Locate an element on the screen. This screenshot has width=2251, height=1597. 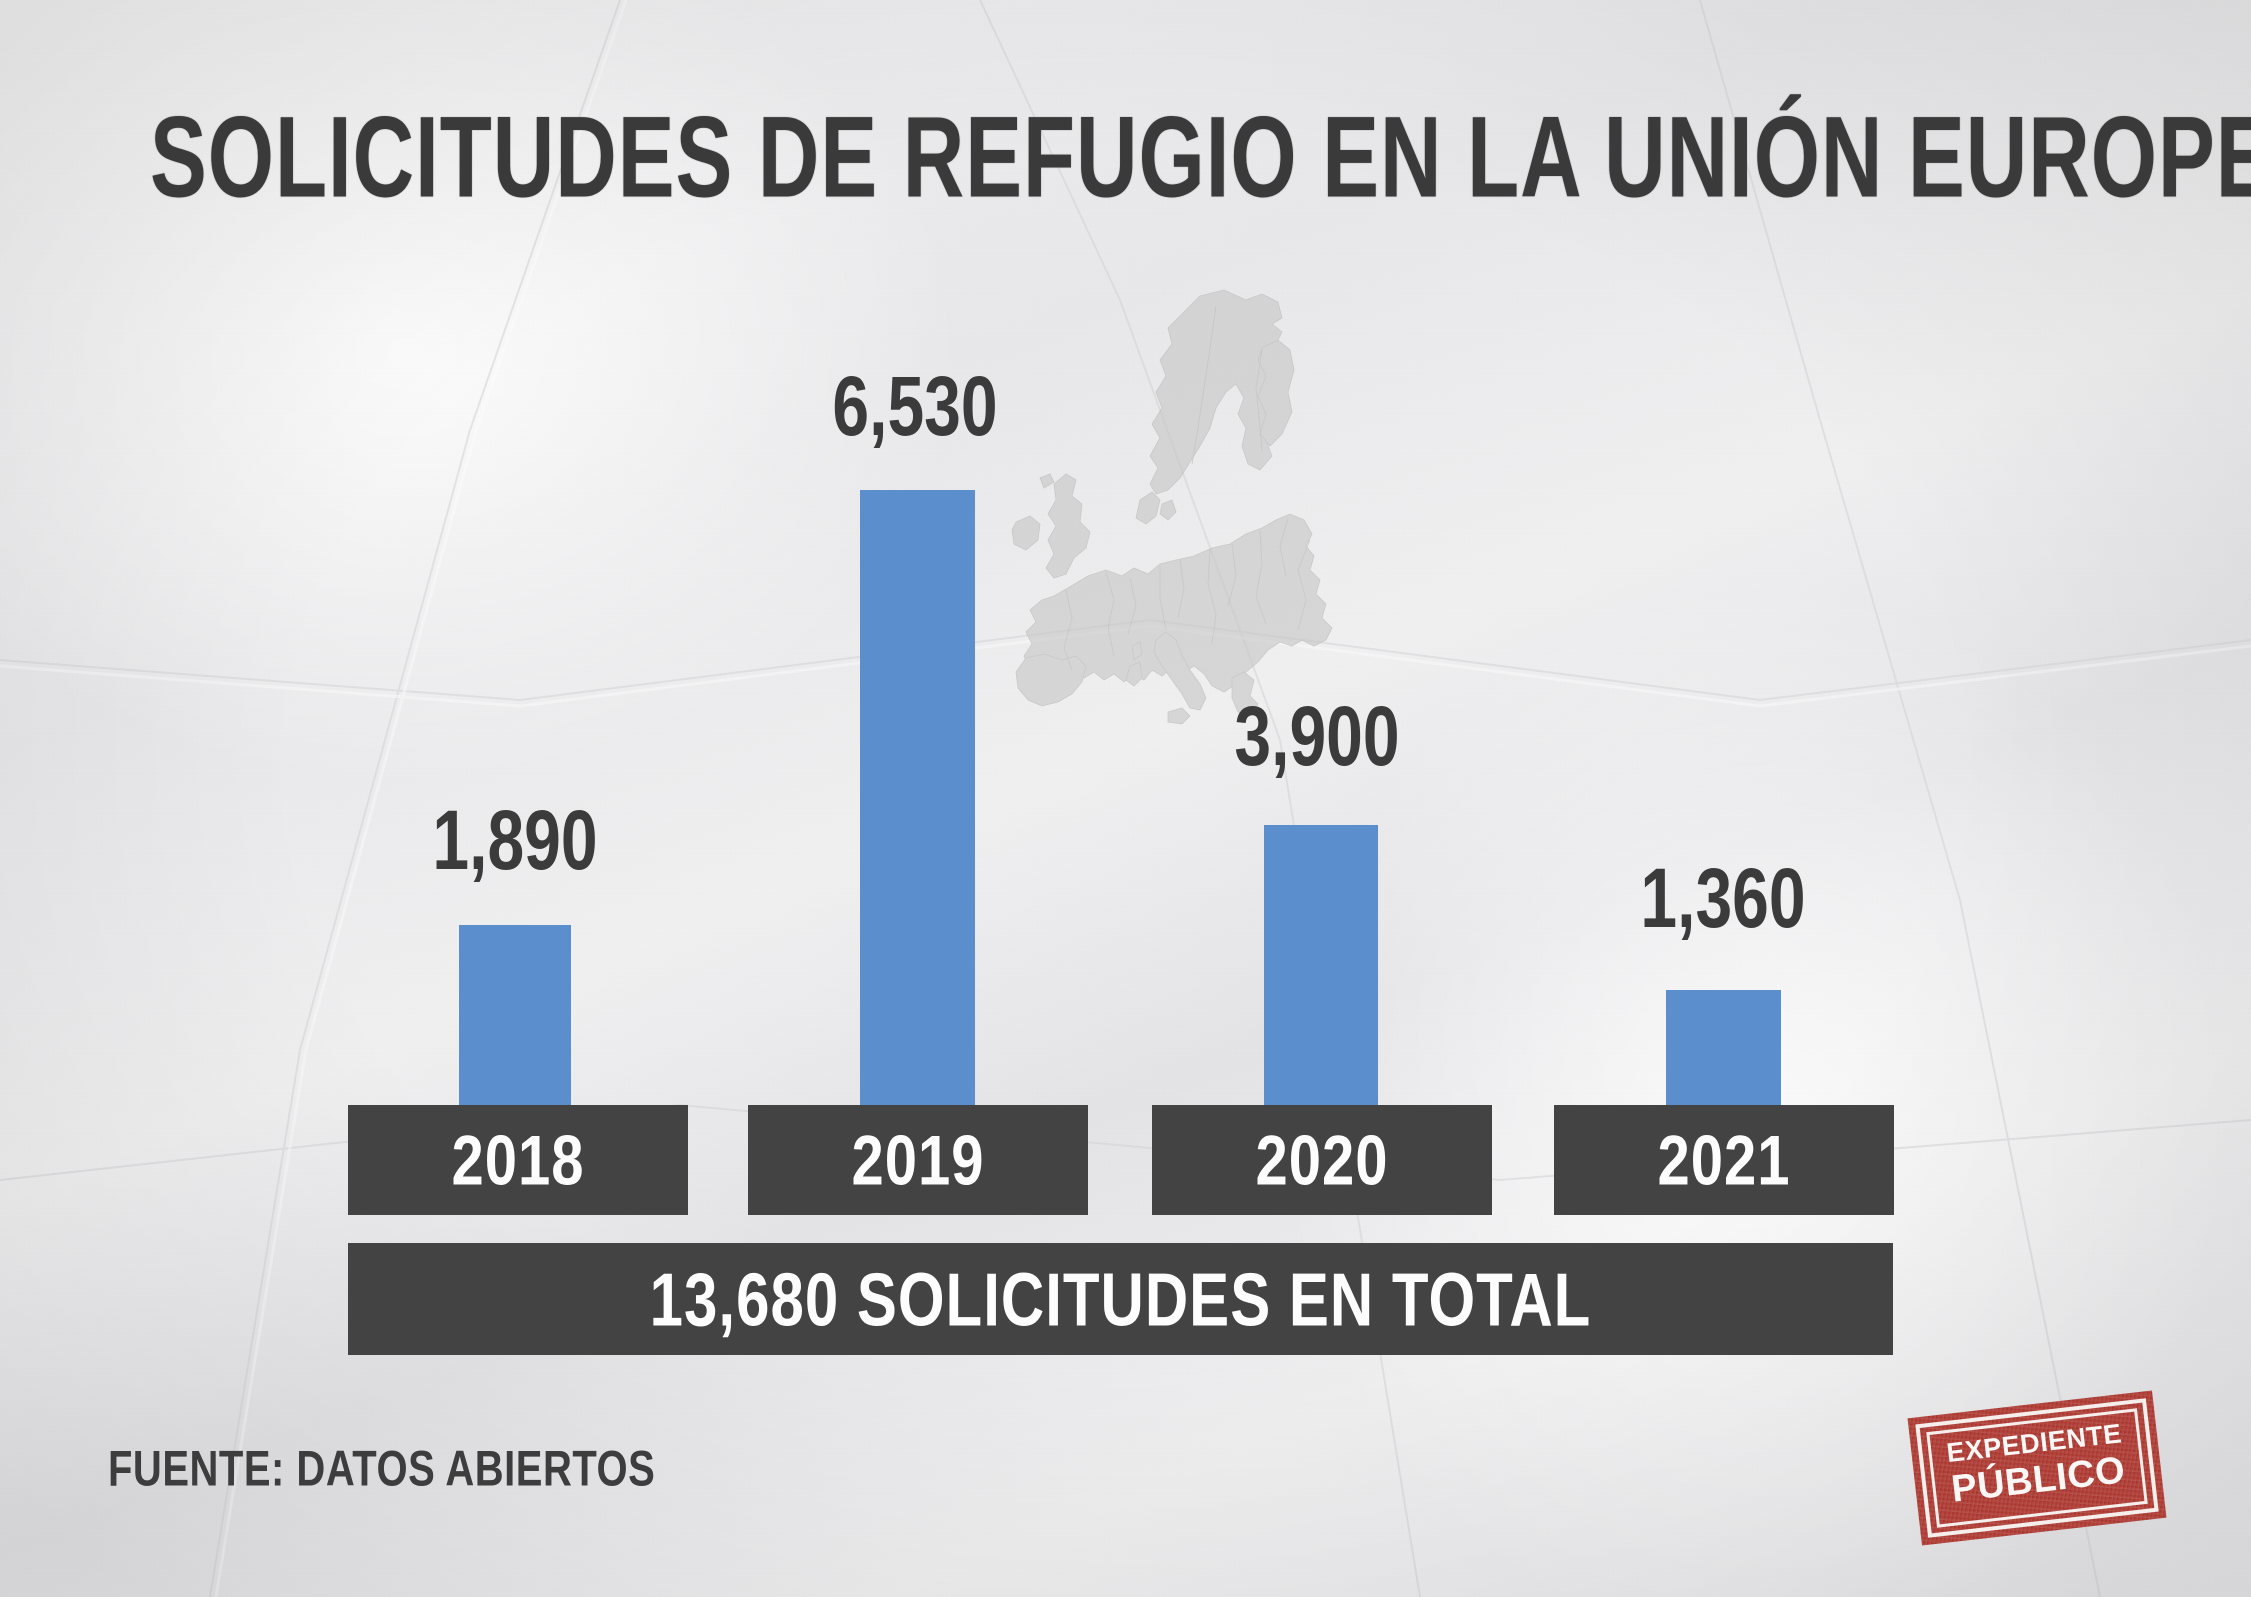
europe-map-icon is located at coordinates (1172, 507).